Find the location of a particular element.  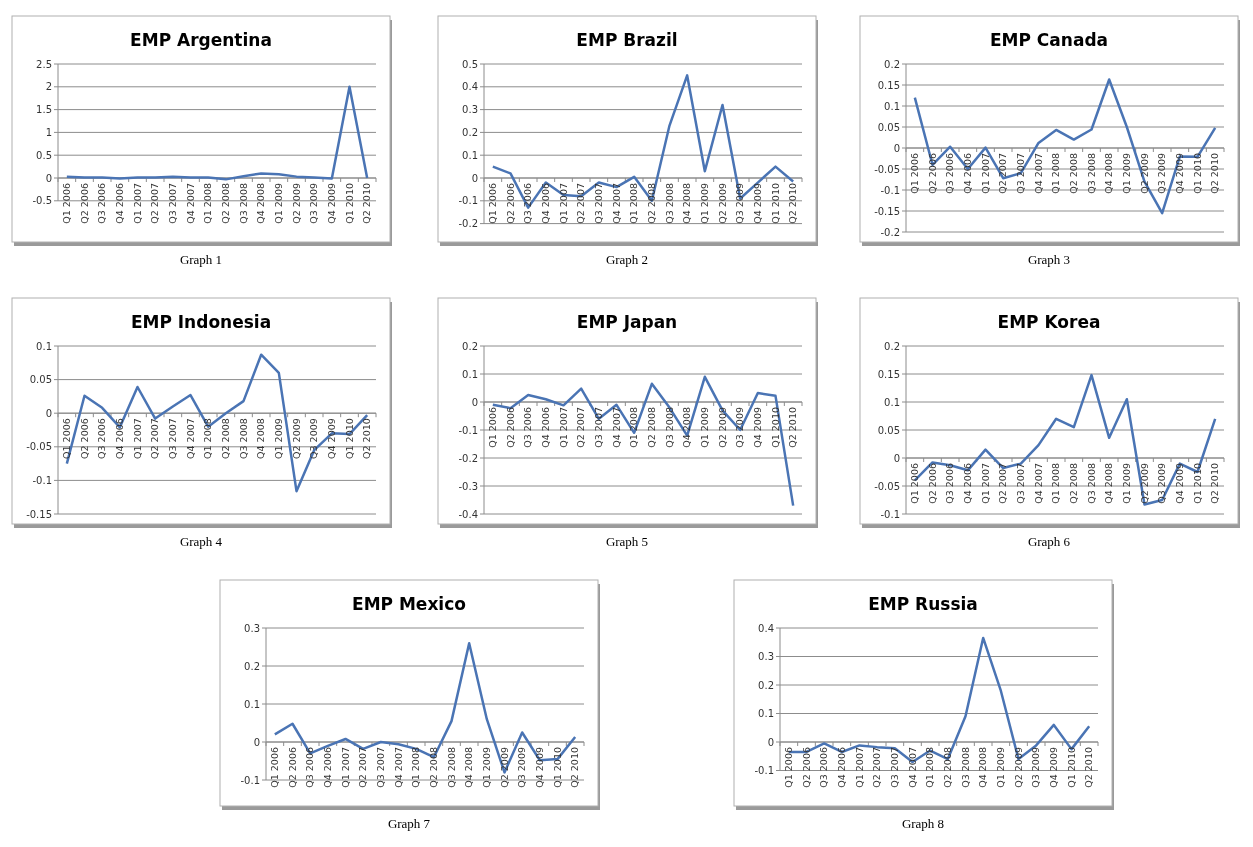

chart-title: EMP Canada is located at coordinates (1049, 40).